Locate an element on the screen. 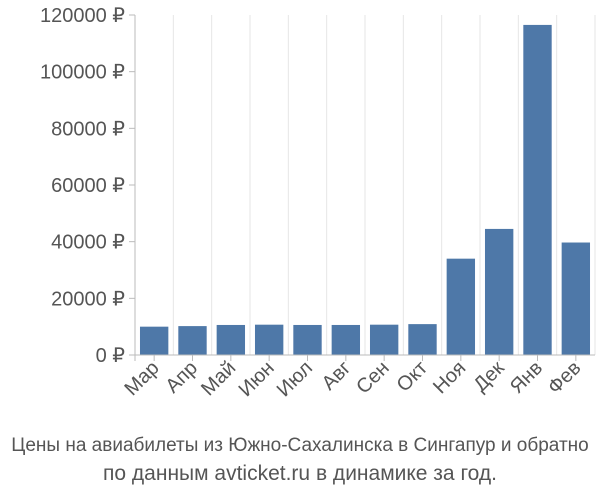 This screenshot has width=600, height=500. y-tick-label: 40000 ₽ is located at coordinates (88, 243).